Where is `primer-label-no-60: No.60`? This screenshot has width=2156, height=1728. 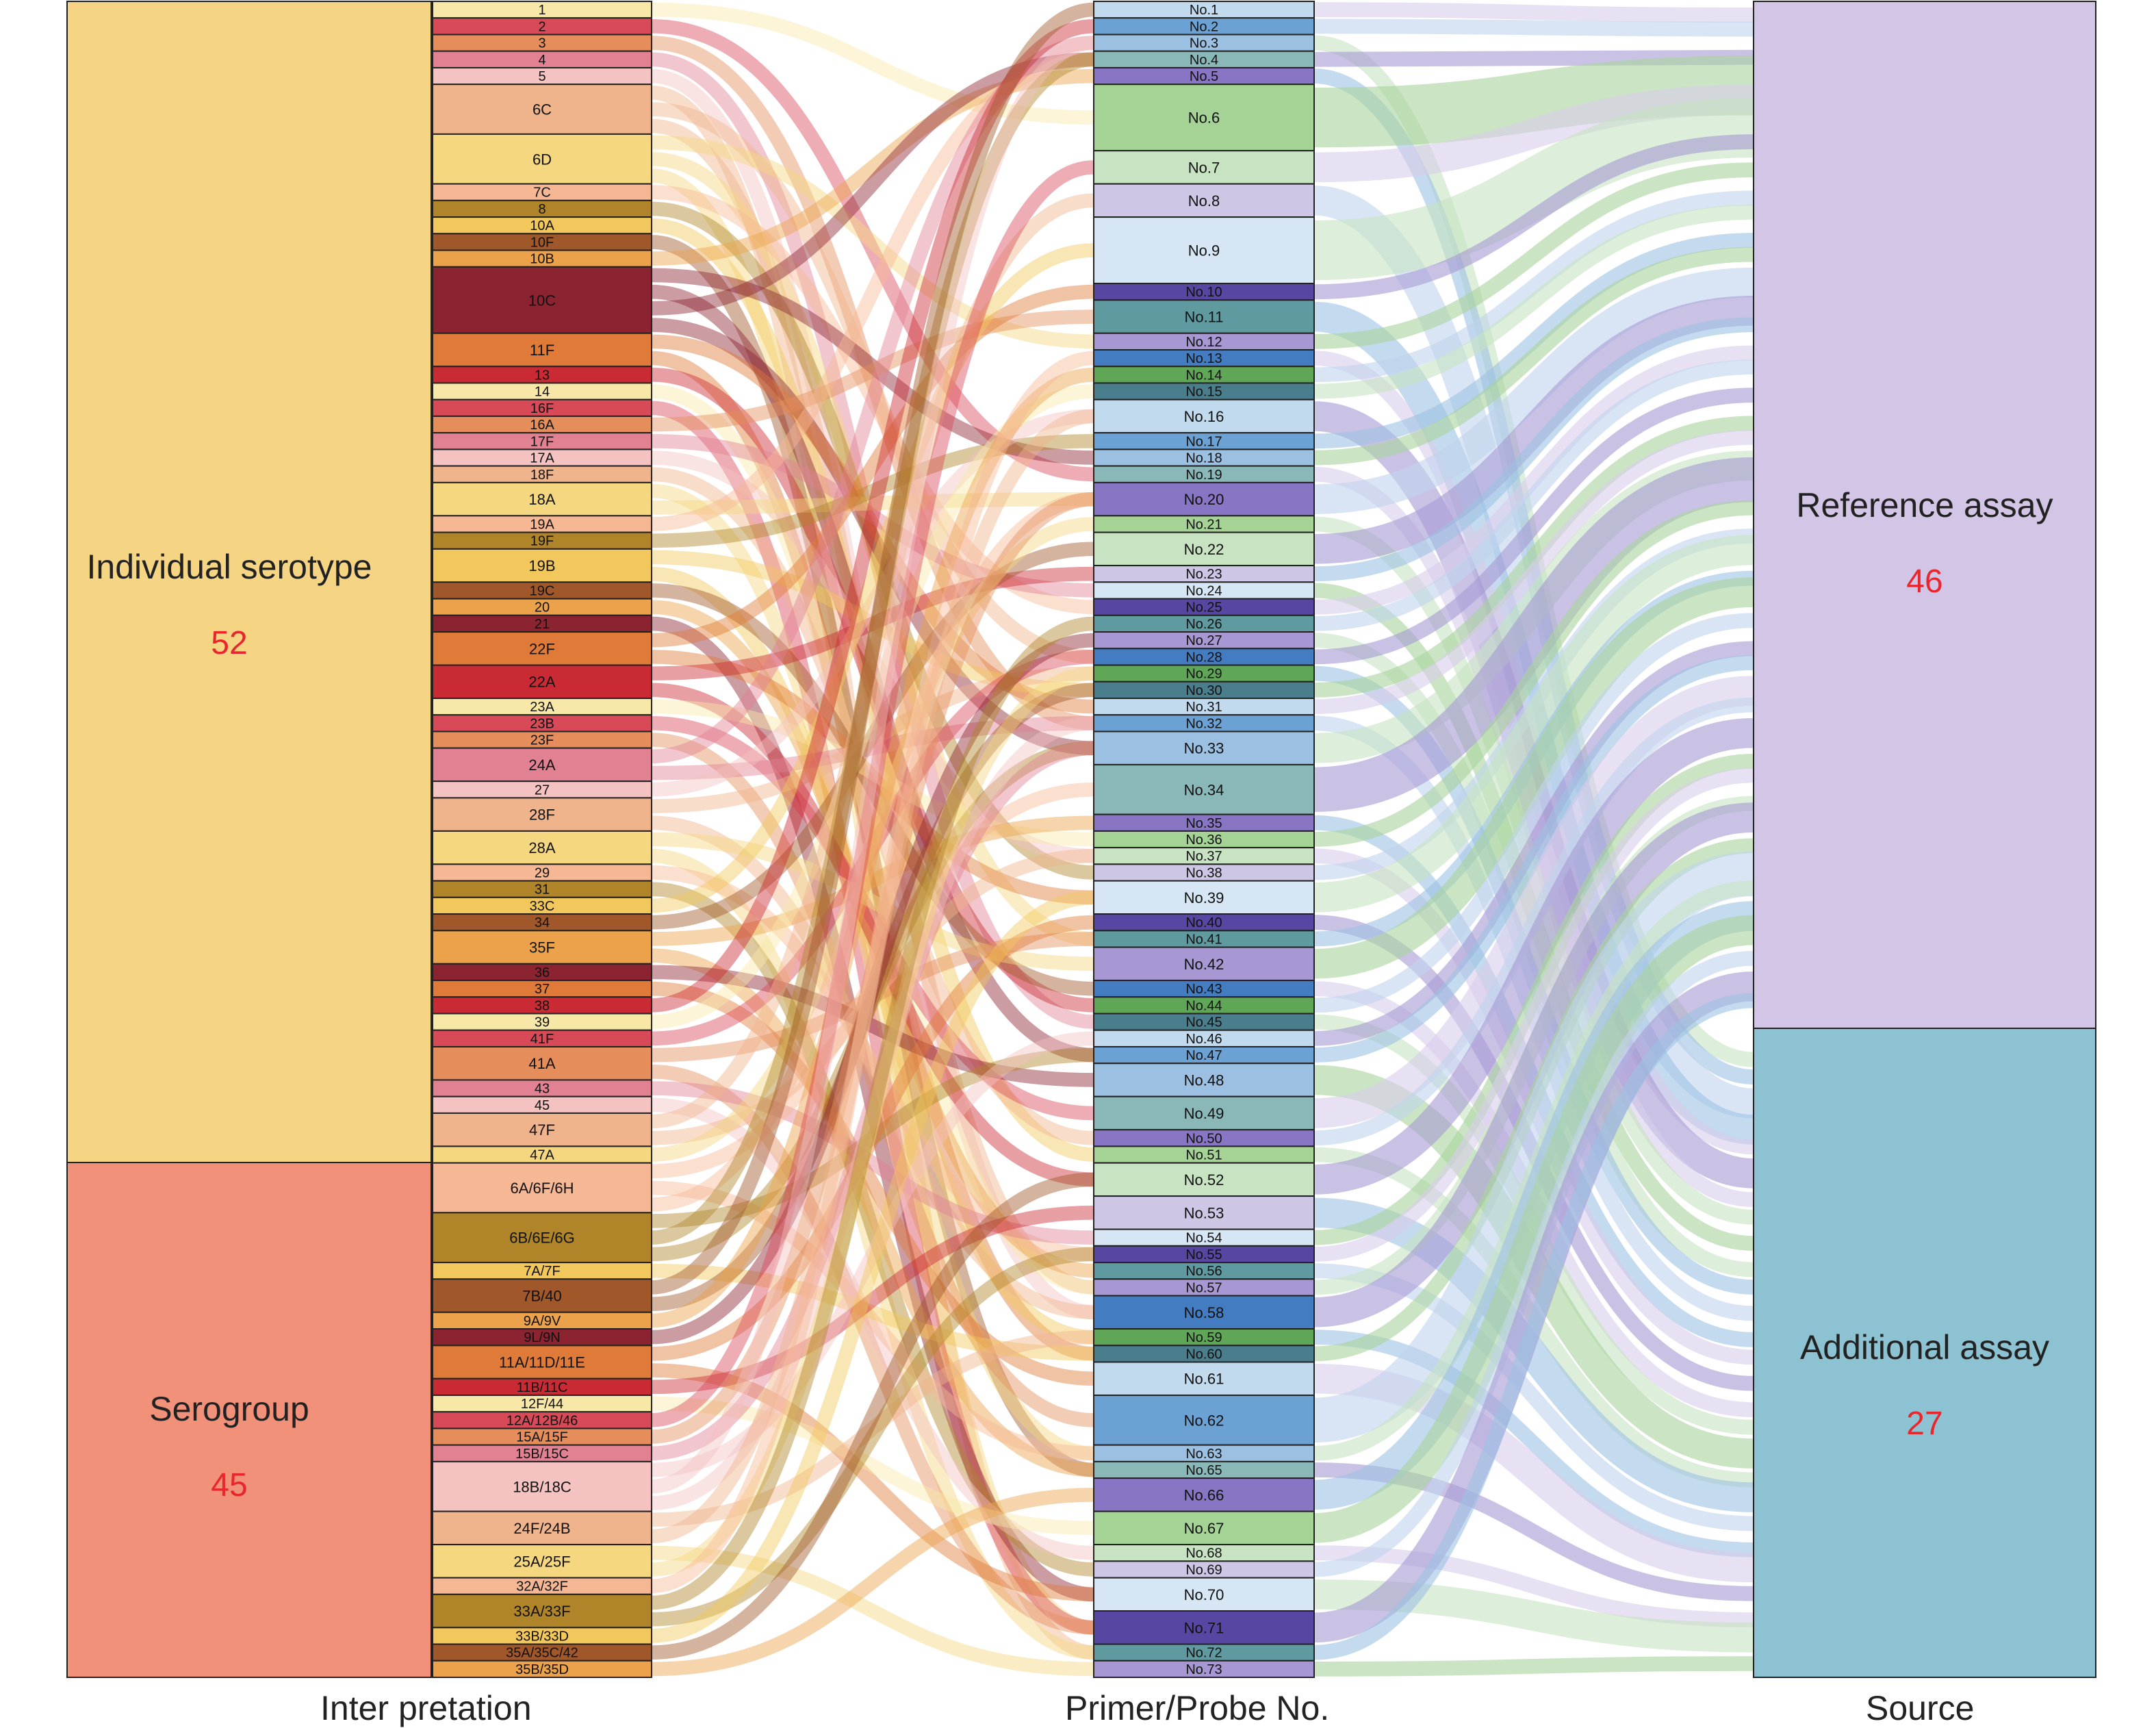
primer-label-no-60: No.60 is located at coordinates (1203, 1354).